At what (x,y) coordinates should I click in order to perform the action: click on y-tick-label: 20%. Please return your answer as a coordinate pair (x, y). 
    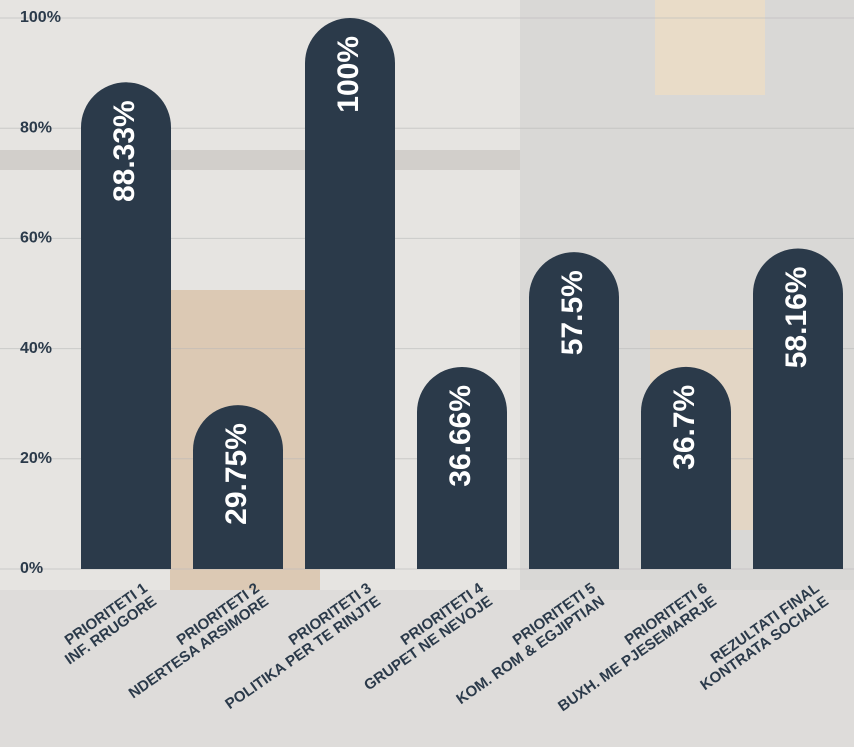
    Looking at the image, I should click on (36, 458).